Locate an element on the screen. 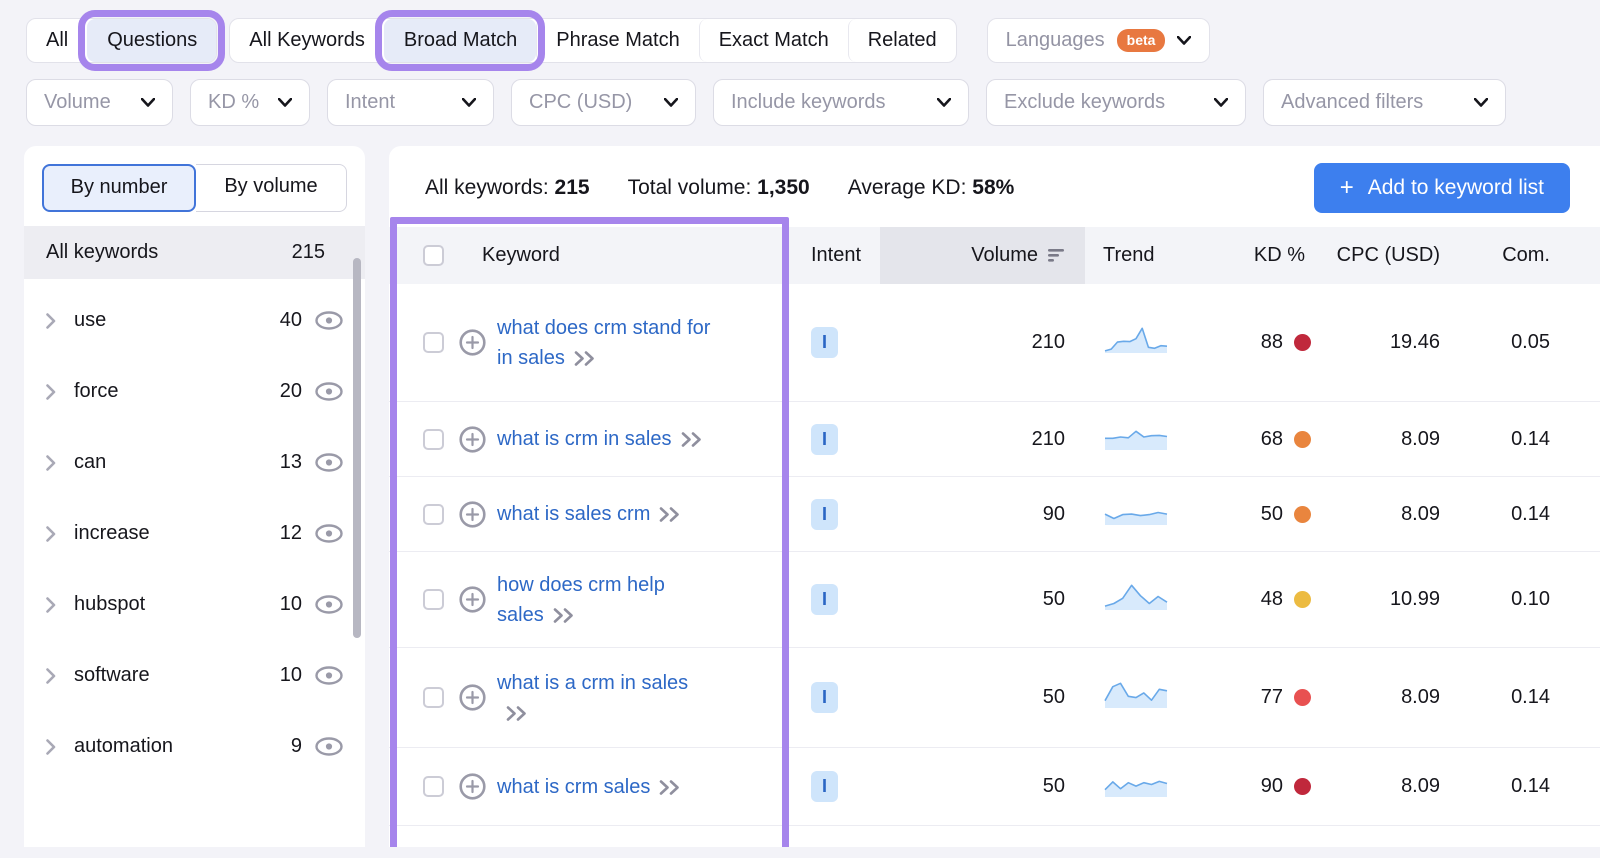  column-header-trend: Trend is located at coordinates (1129, 255).